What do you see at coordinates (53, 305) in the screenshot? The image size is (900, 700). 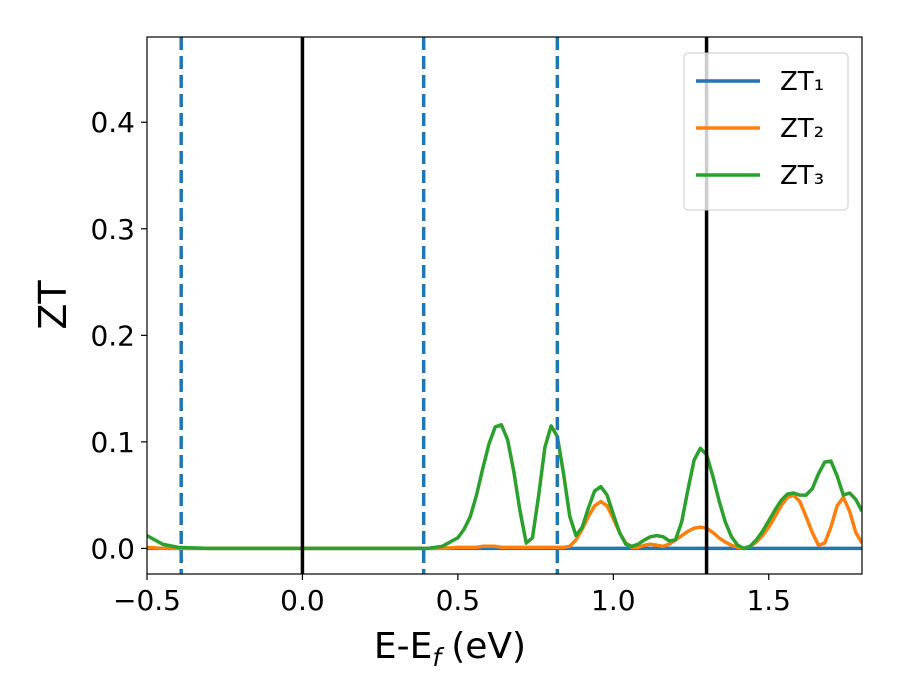 I see `y-axis-label: ZT` at bounding box center [53, 305].